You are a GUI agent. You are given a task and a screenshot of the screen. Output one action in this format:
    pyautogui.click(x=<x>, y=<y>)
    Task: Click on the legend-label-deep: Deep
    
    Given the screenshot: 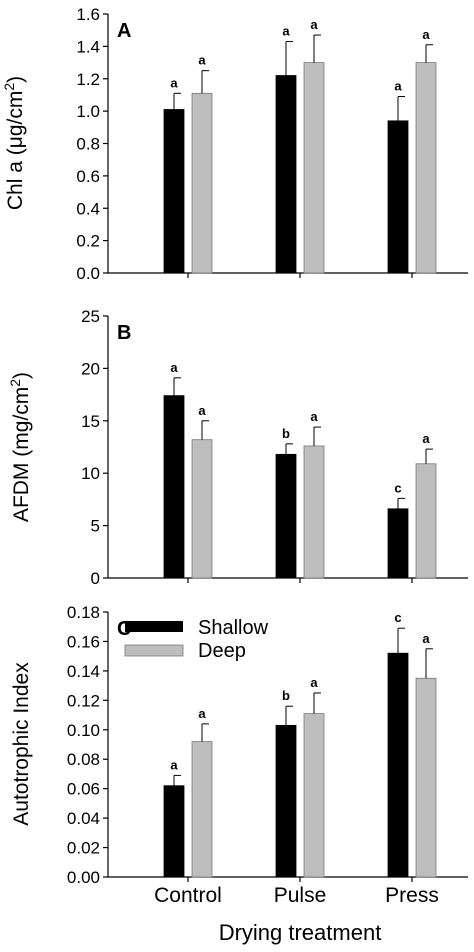 What is the action you would take?
    pyautogui.click(x=222, y=651)
    